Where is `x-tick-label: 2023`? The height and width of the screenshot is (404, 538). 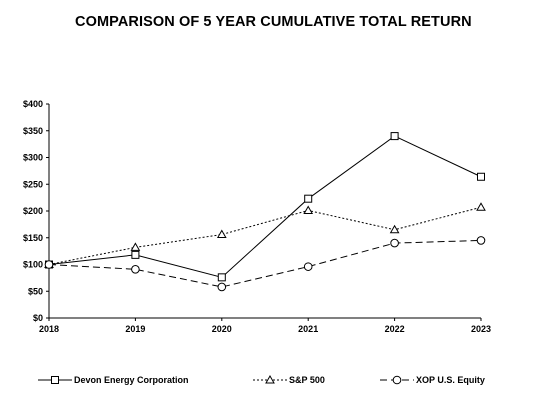
x-tick-label: 2023 is located at coordinates (481, 329).